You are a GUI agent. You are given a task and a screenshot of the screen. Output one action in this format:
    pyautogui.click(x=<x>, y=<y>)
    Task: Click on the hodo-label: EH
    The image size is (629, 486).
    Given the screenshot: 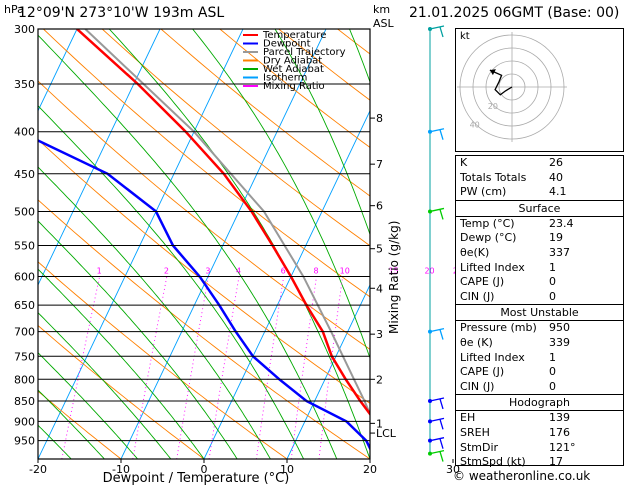 What is the action you would take?
    pyautogui.click(x=468, y=418)
    